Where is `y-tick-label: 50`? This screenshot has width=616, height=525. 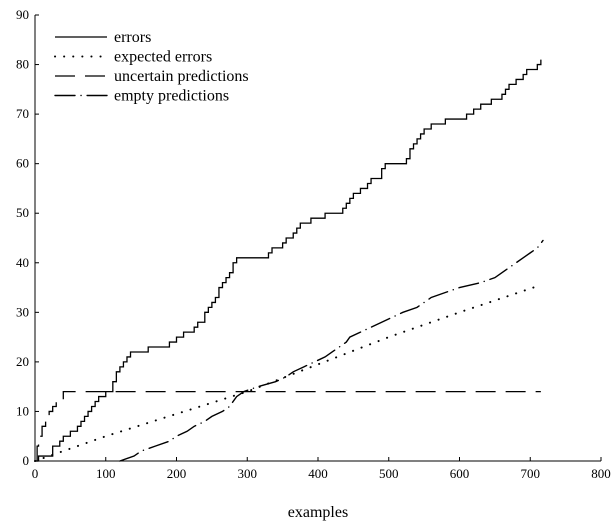
y-tick-label: 50 is located at coordinates (22, 212).